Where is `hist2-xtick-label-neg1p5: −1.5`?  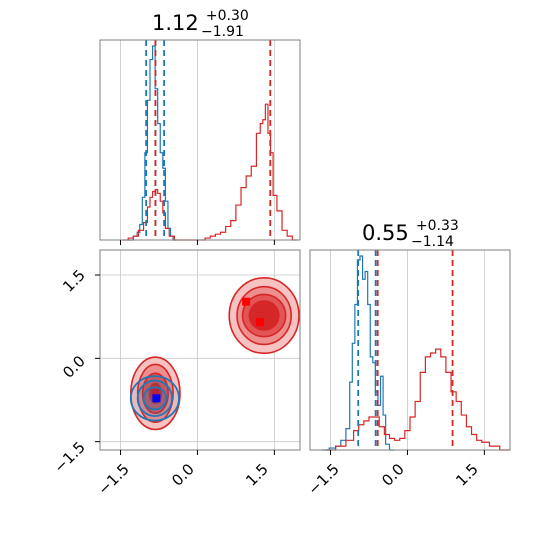
hist2-xtick-label-neg1p5: −1.5 is located at coordinates (323, 479).